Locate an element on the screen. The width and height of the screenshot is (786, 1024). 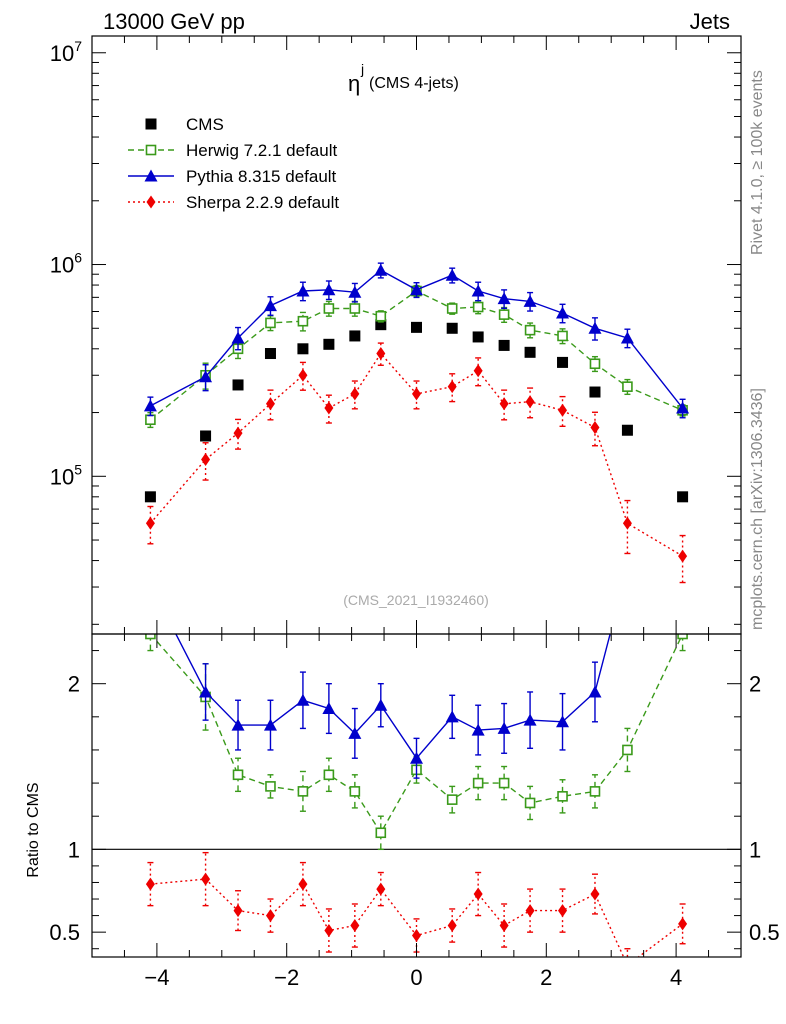
y-tick-label: 105 is located at coordinates (66, 475).